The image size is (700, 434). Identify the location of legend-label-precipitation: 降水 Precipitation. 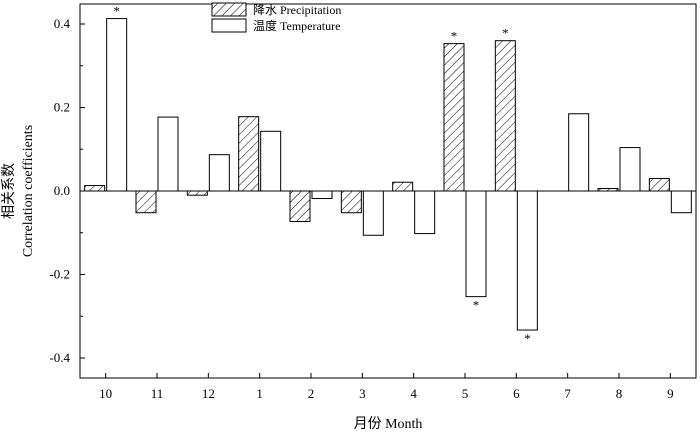
(297, 10).